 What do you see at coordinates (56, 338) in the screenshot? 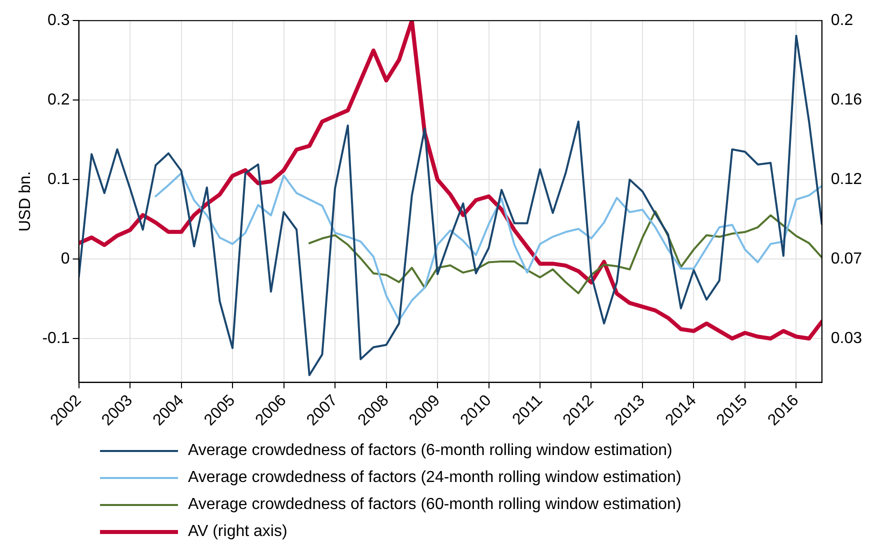
I see `y-tick-label: -0.1` at bounding box center [56, 338].